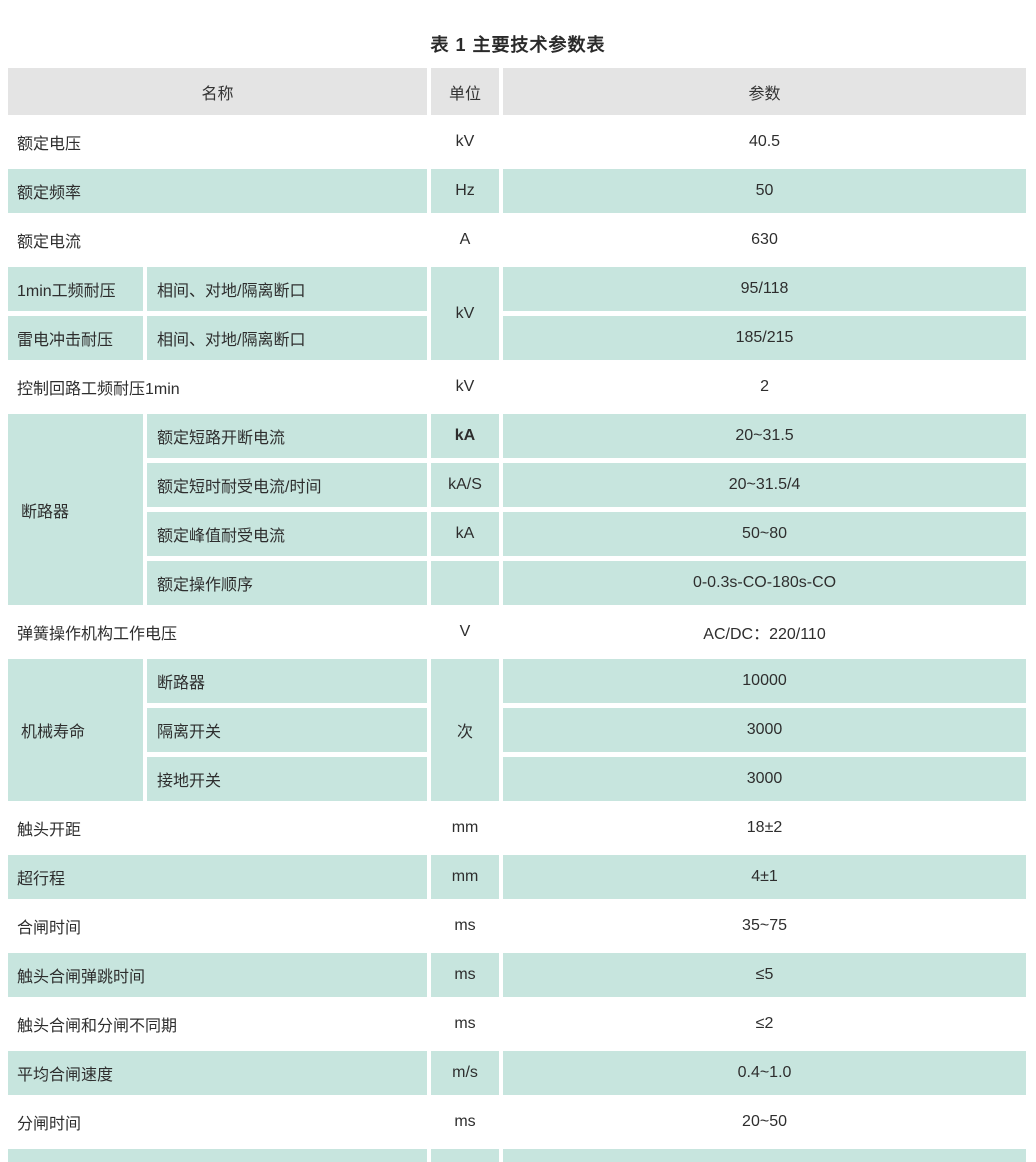 The image size is (1036, 1162). What do you see at coordinates (218, 926) in the screenshot?
I see `param-name-cell: 合闸时间` at bounding box center [218, 926].